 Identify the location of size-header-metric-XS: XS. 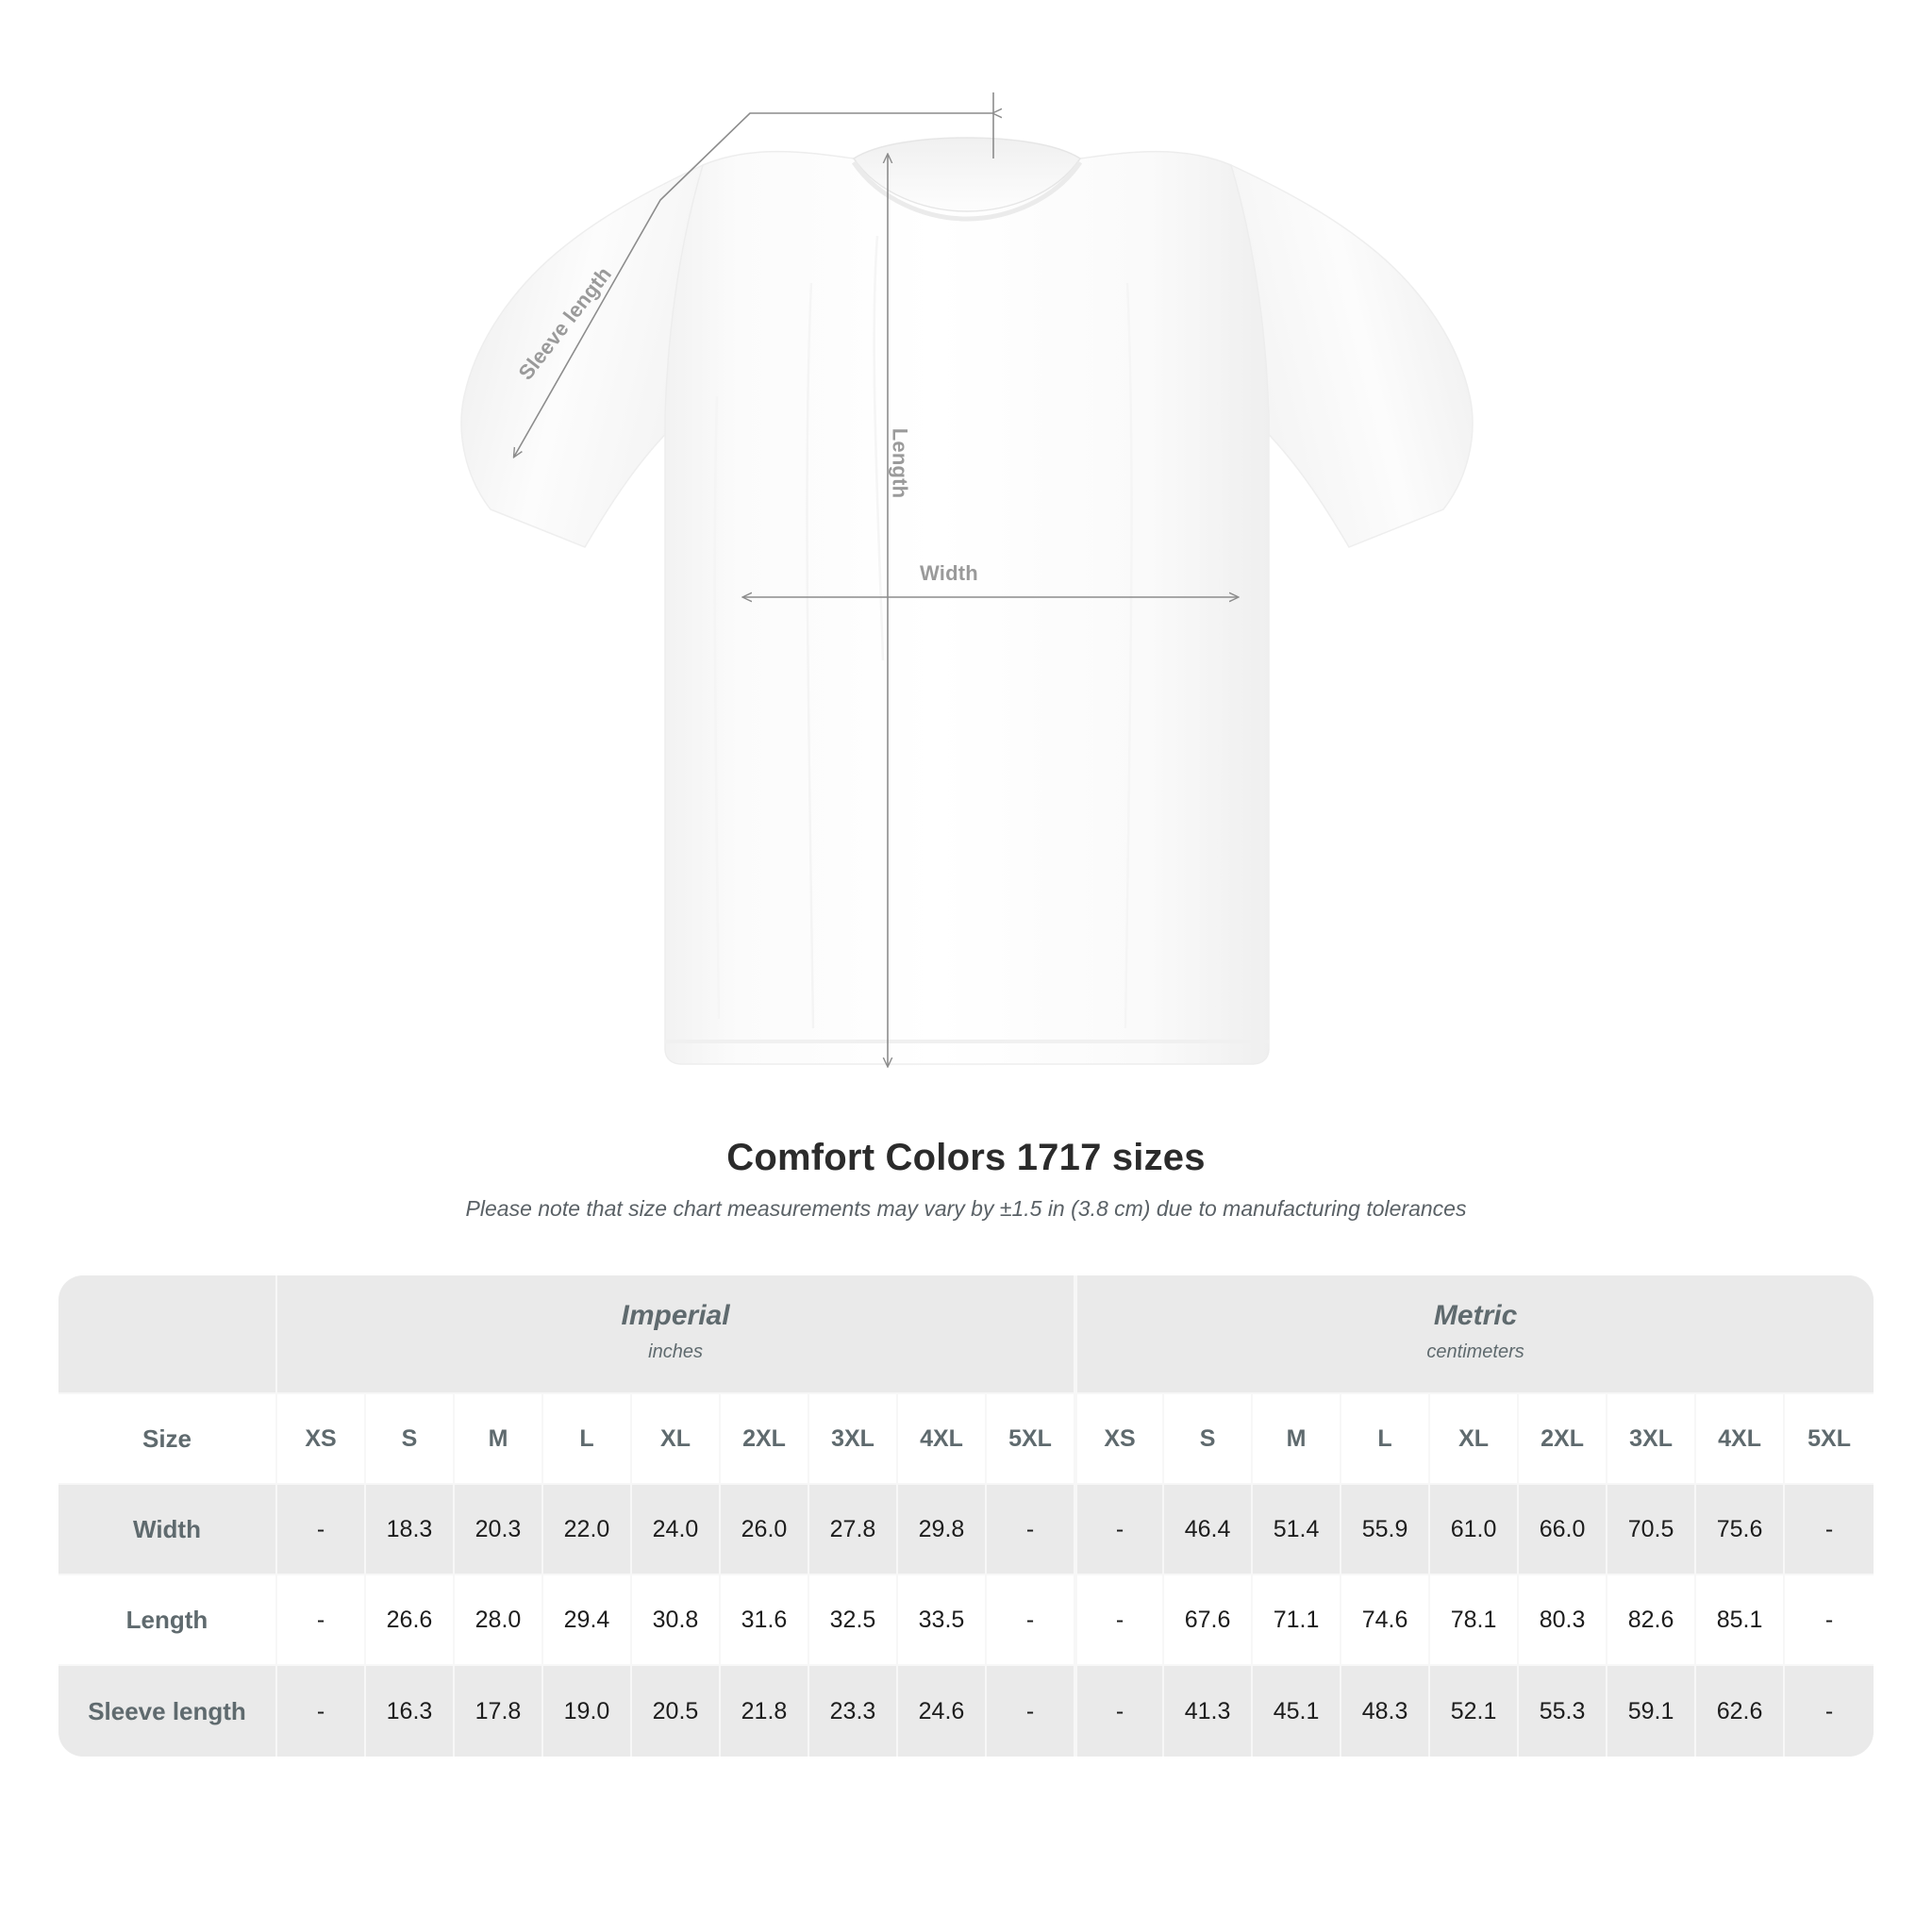
(1120, 1439).